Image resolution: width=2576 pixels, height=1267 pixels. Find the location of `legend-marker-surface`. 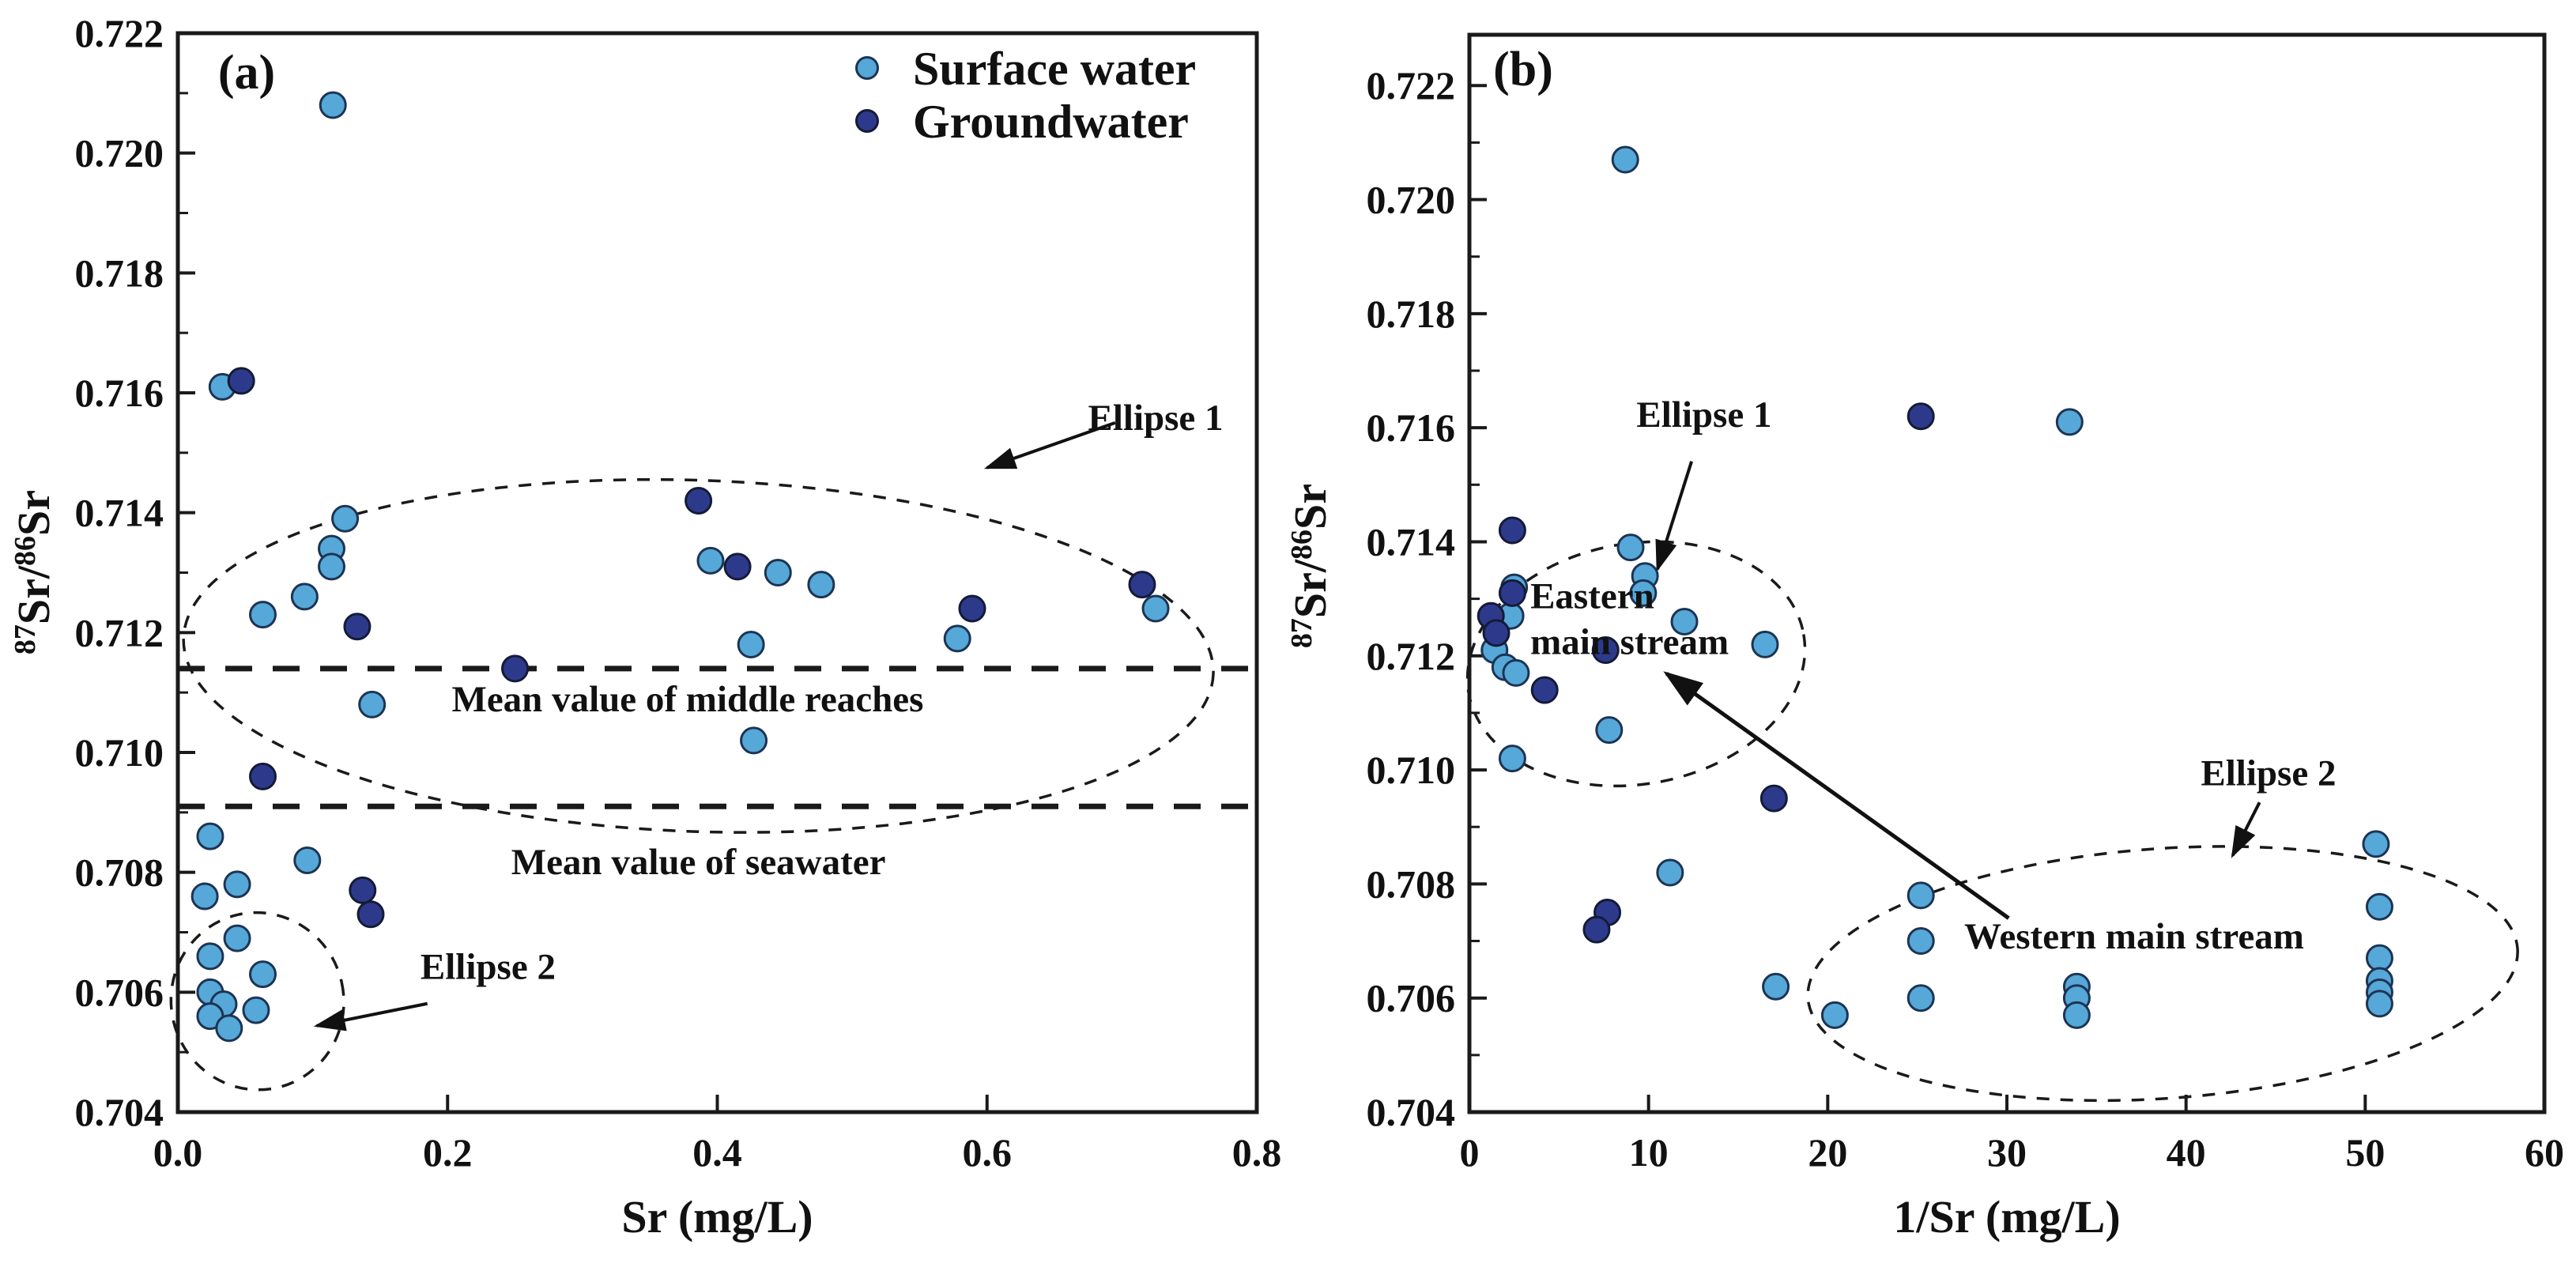

legend-marker-surface is located at coordinates (867, 68).